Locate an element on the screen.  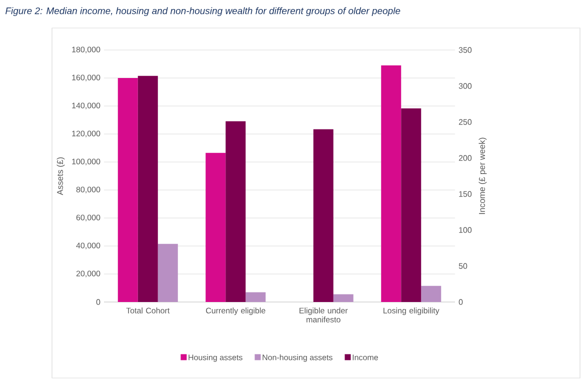
y2-tick-label: 300 is located at coordinates (465, 86).